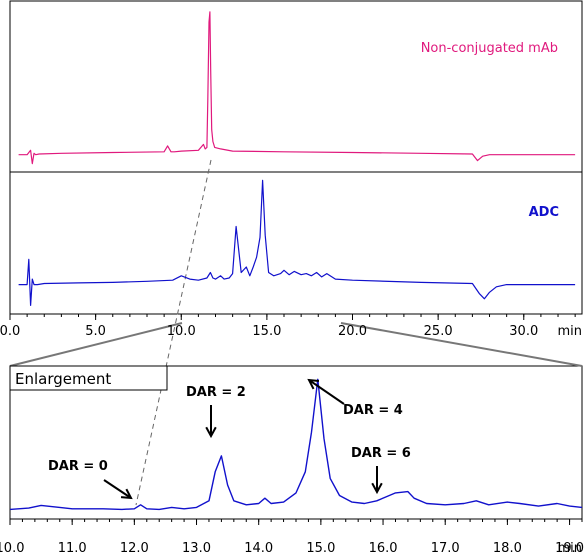  Describe the element at coordinates (78, 466) in the screenshot. I see `dar-annotation-label: DAR = 0` at that location.